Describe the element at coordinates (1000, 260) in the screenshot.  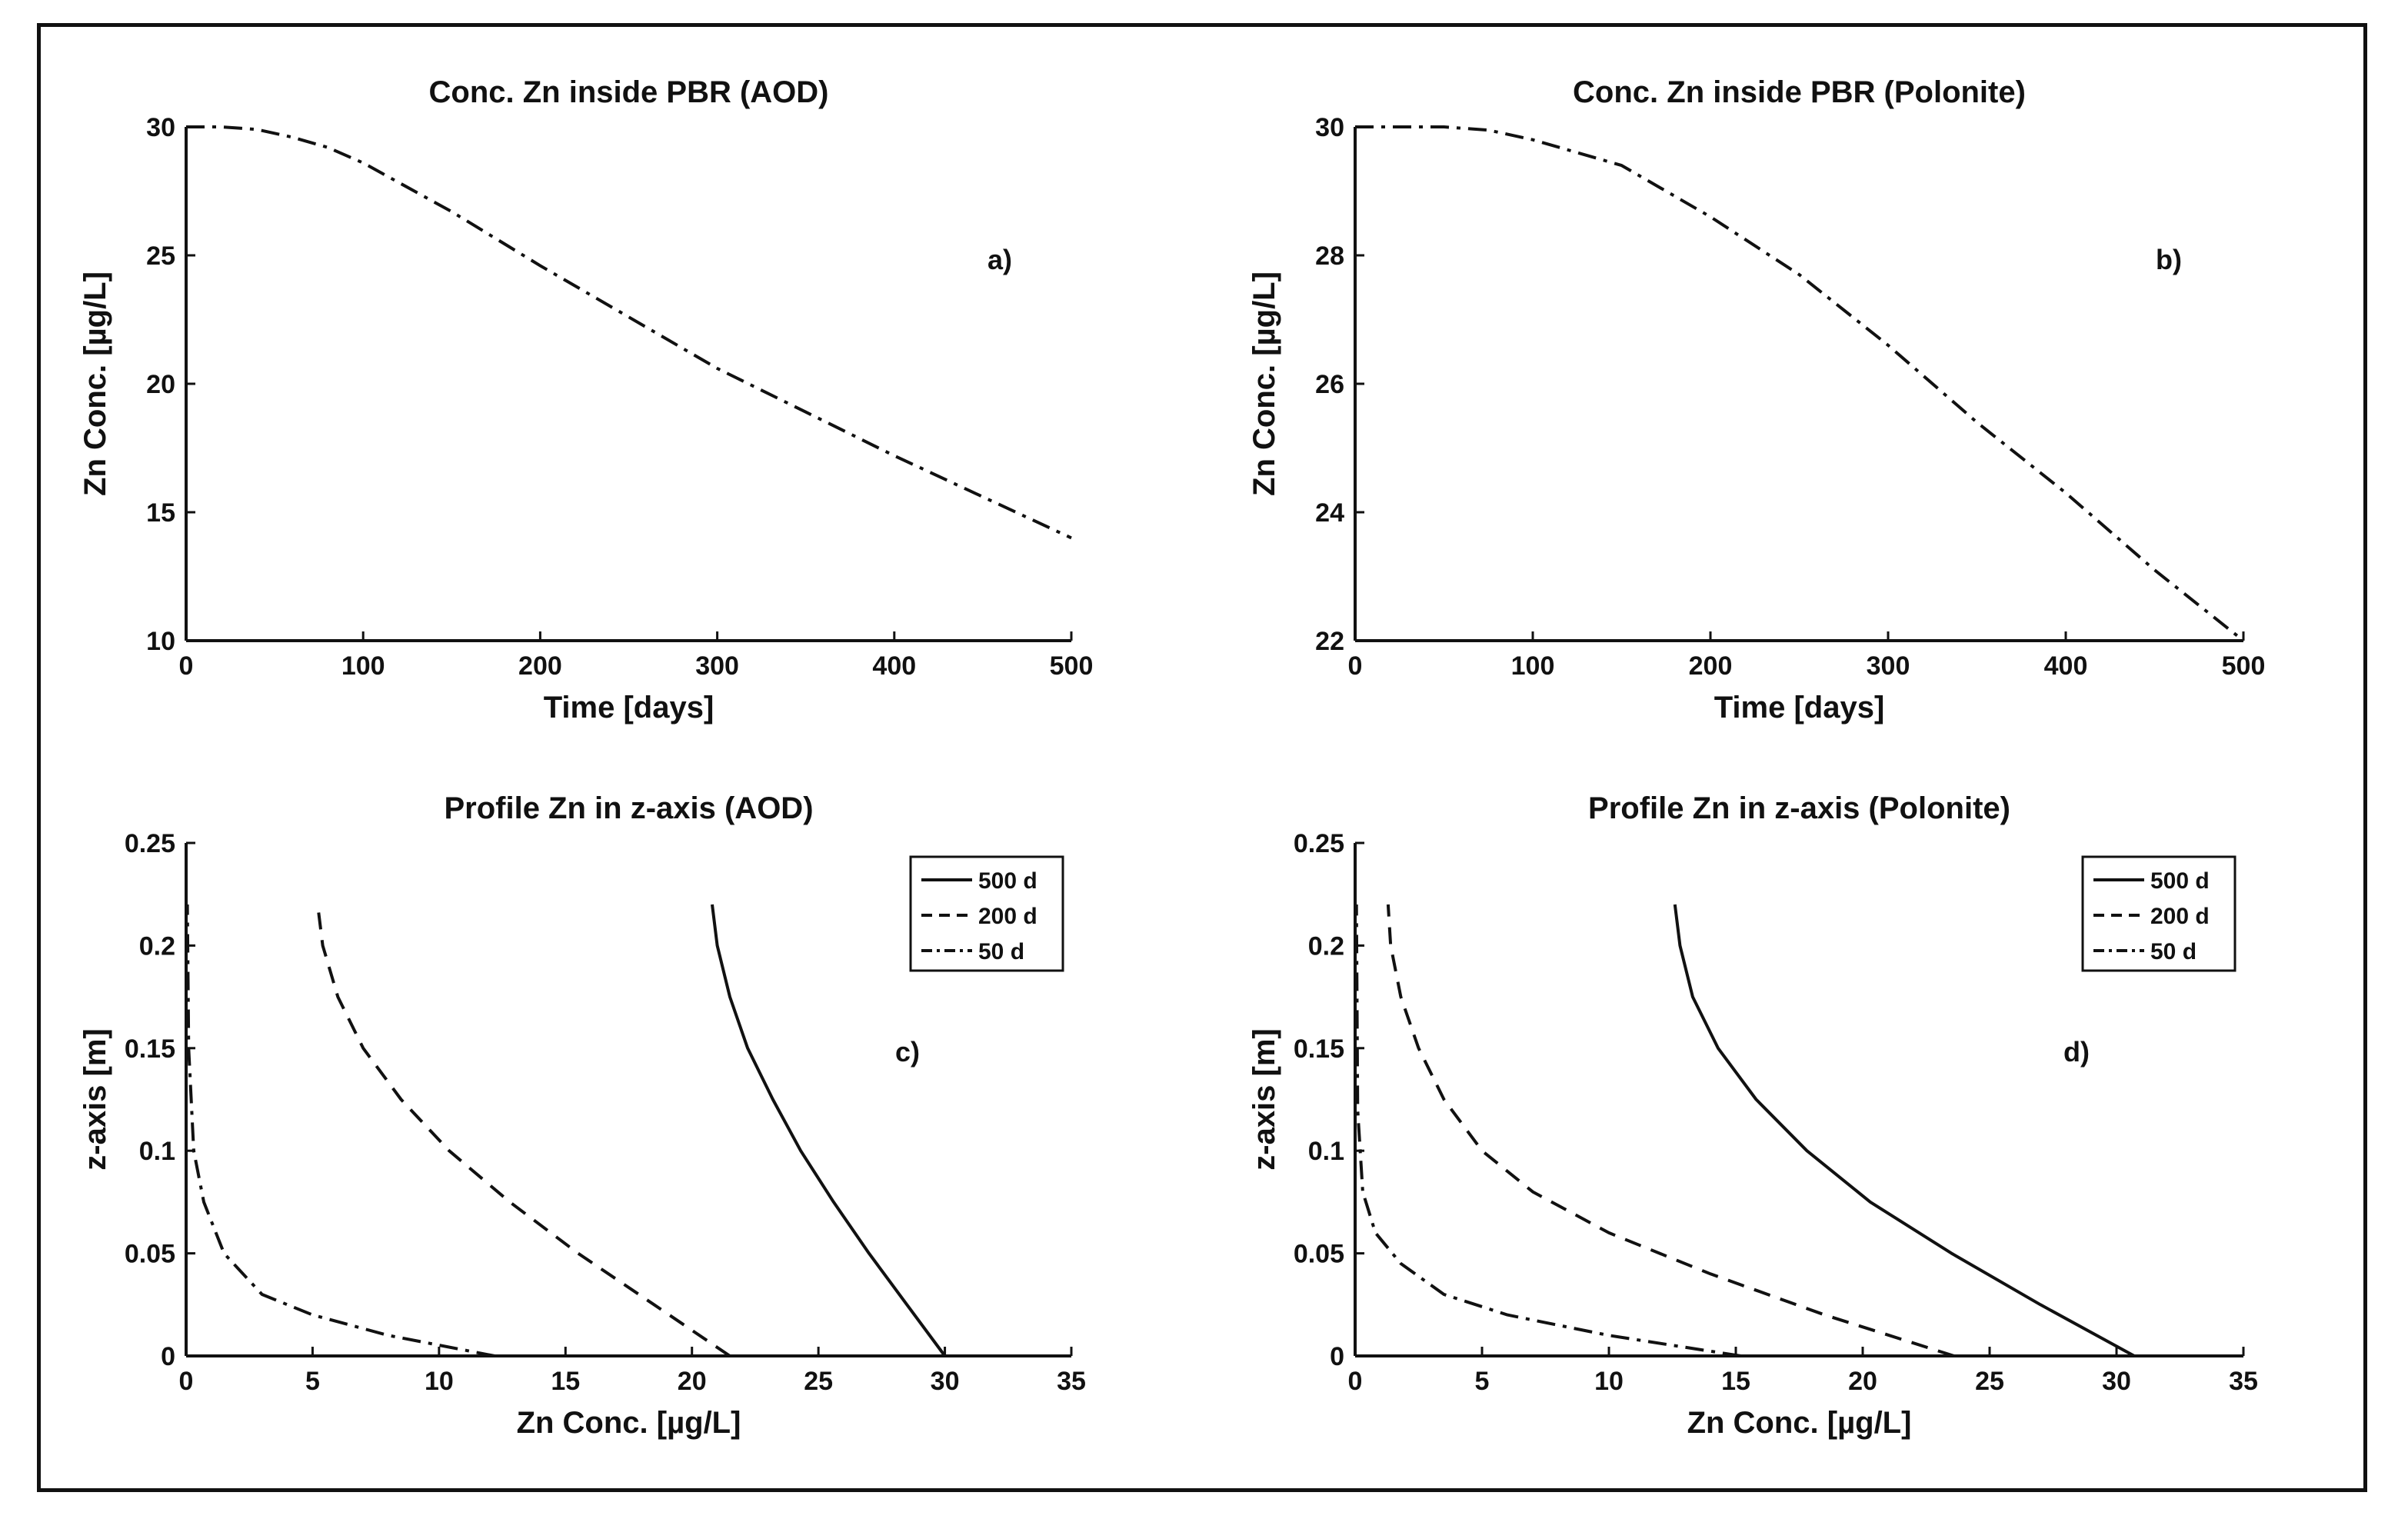
I see `panel-label: a)` at that location.